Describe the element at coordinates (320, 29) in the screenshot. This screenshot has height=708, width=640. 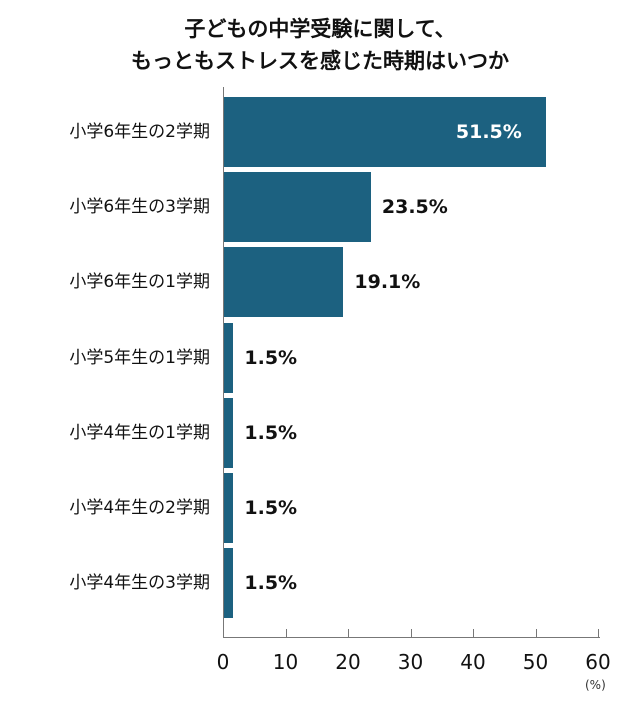
I see `chart-title-line-1: 子どもの中学受験に関して、` at that location.